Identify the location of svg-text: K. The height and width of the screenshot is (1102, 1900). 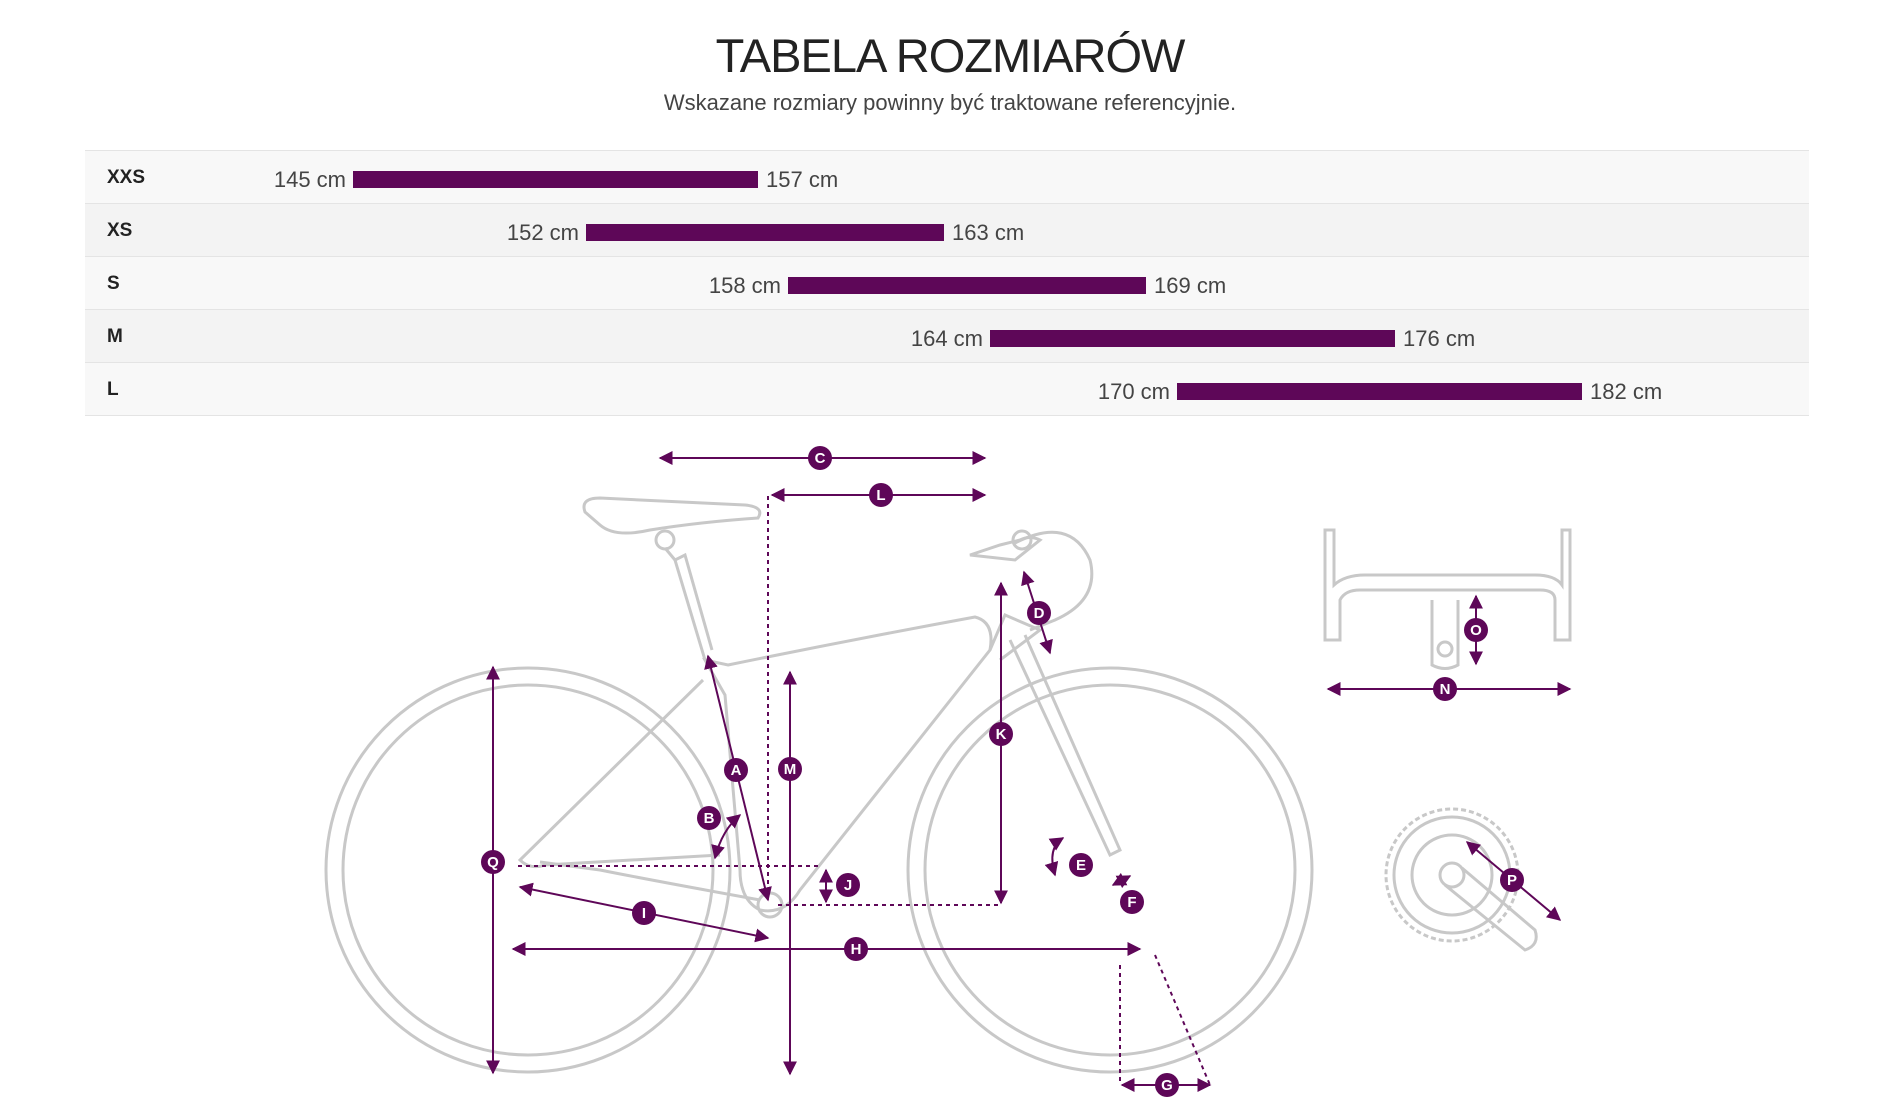
(1001, 734).